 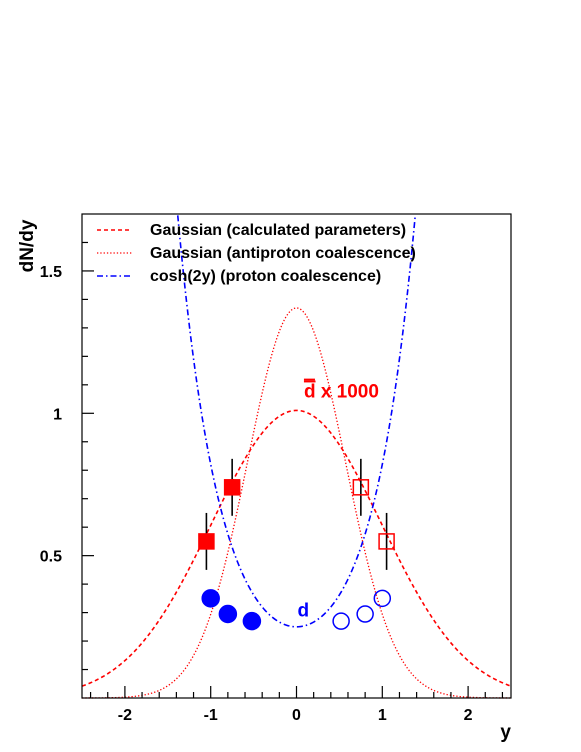 I want to click on points-layer, so click(x=296, y=544).